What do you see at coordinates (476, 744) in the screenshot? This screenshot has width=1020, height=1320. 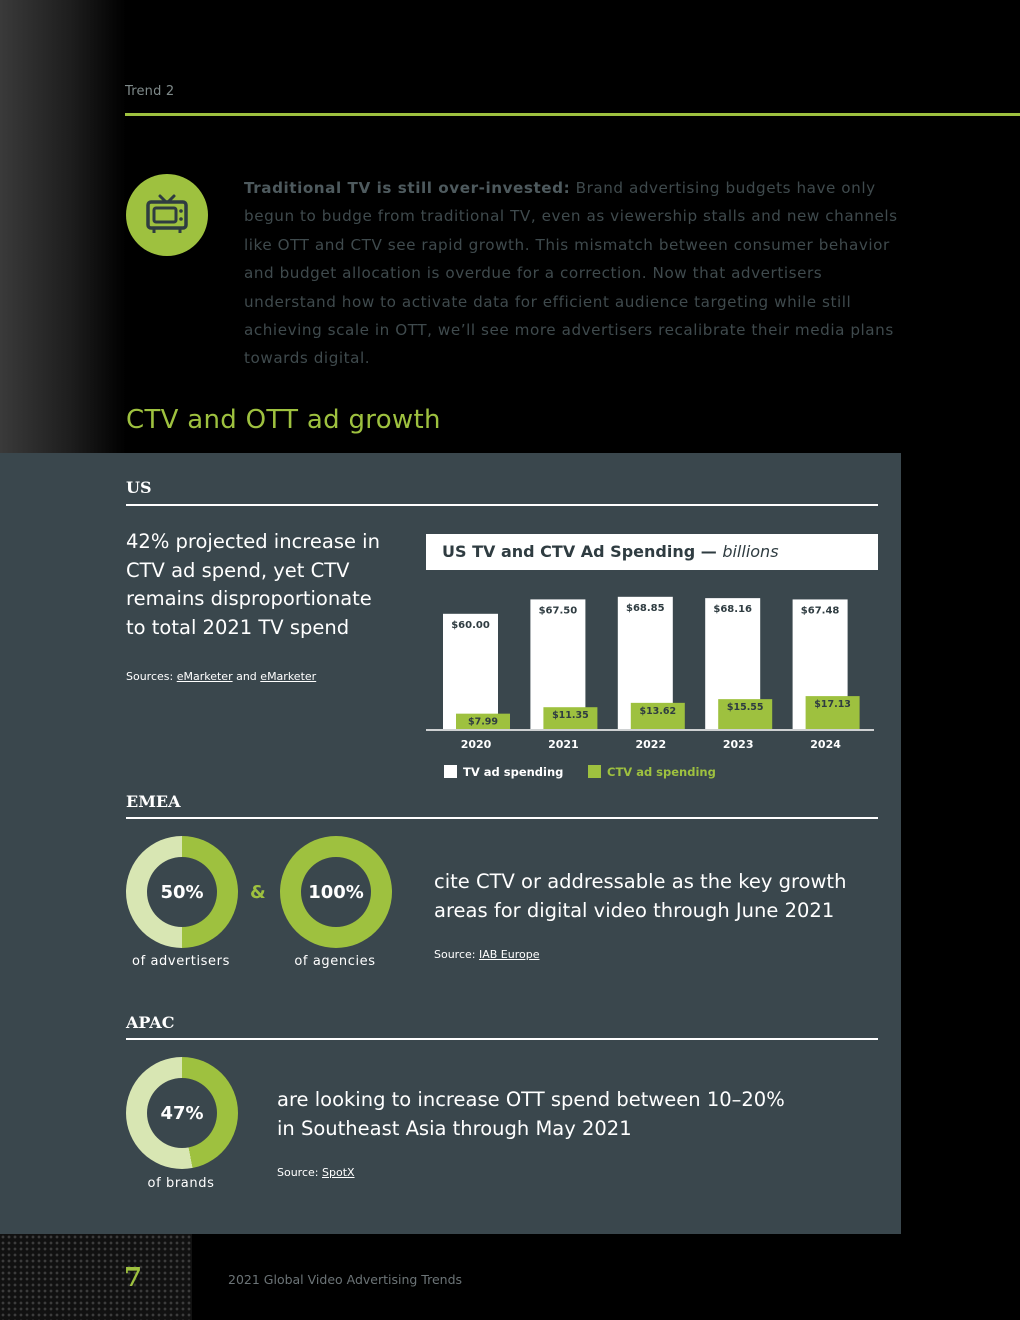 I see `x-tick-label-2020: 2020` at bounding box center [476, 744].